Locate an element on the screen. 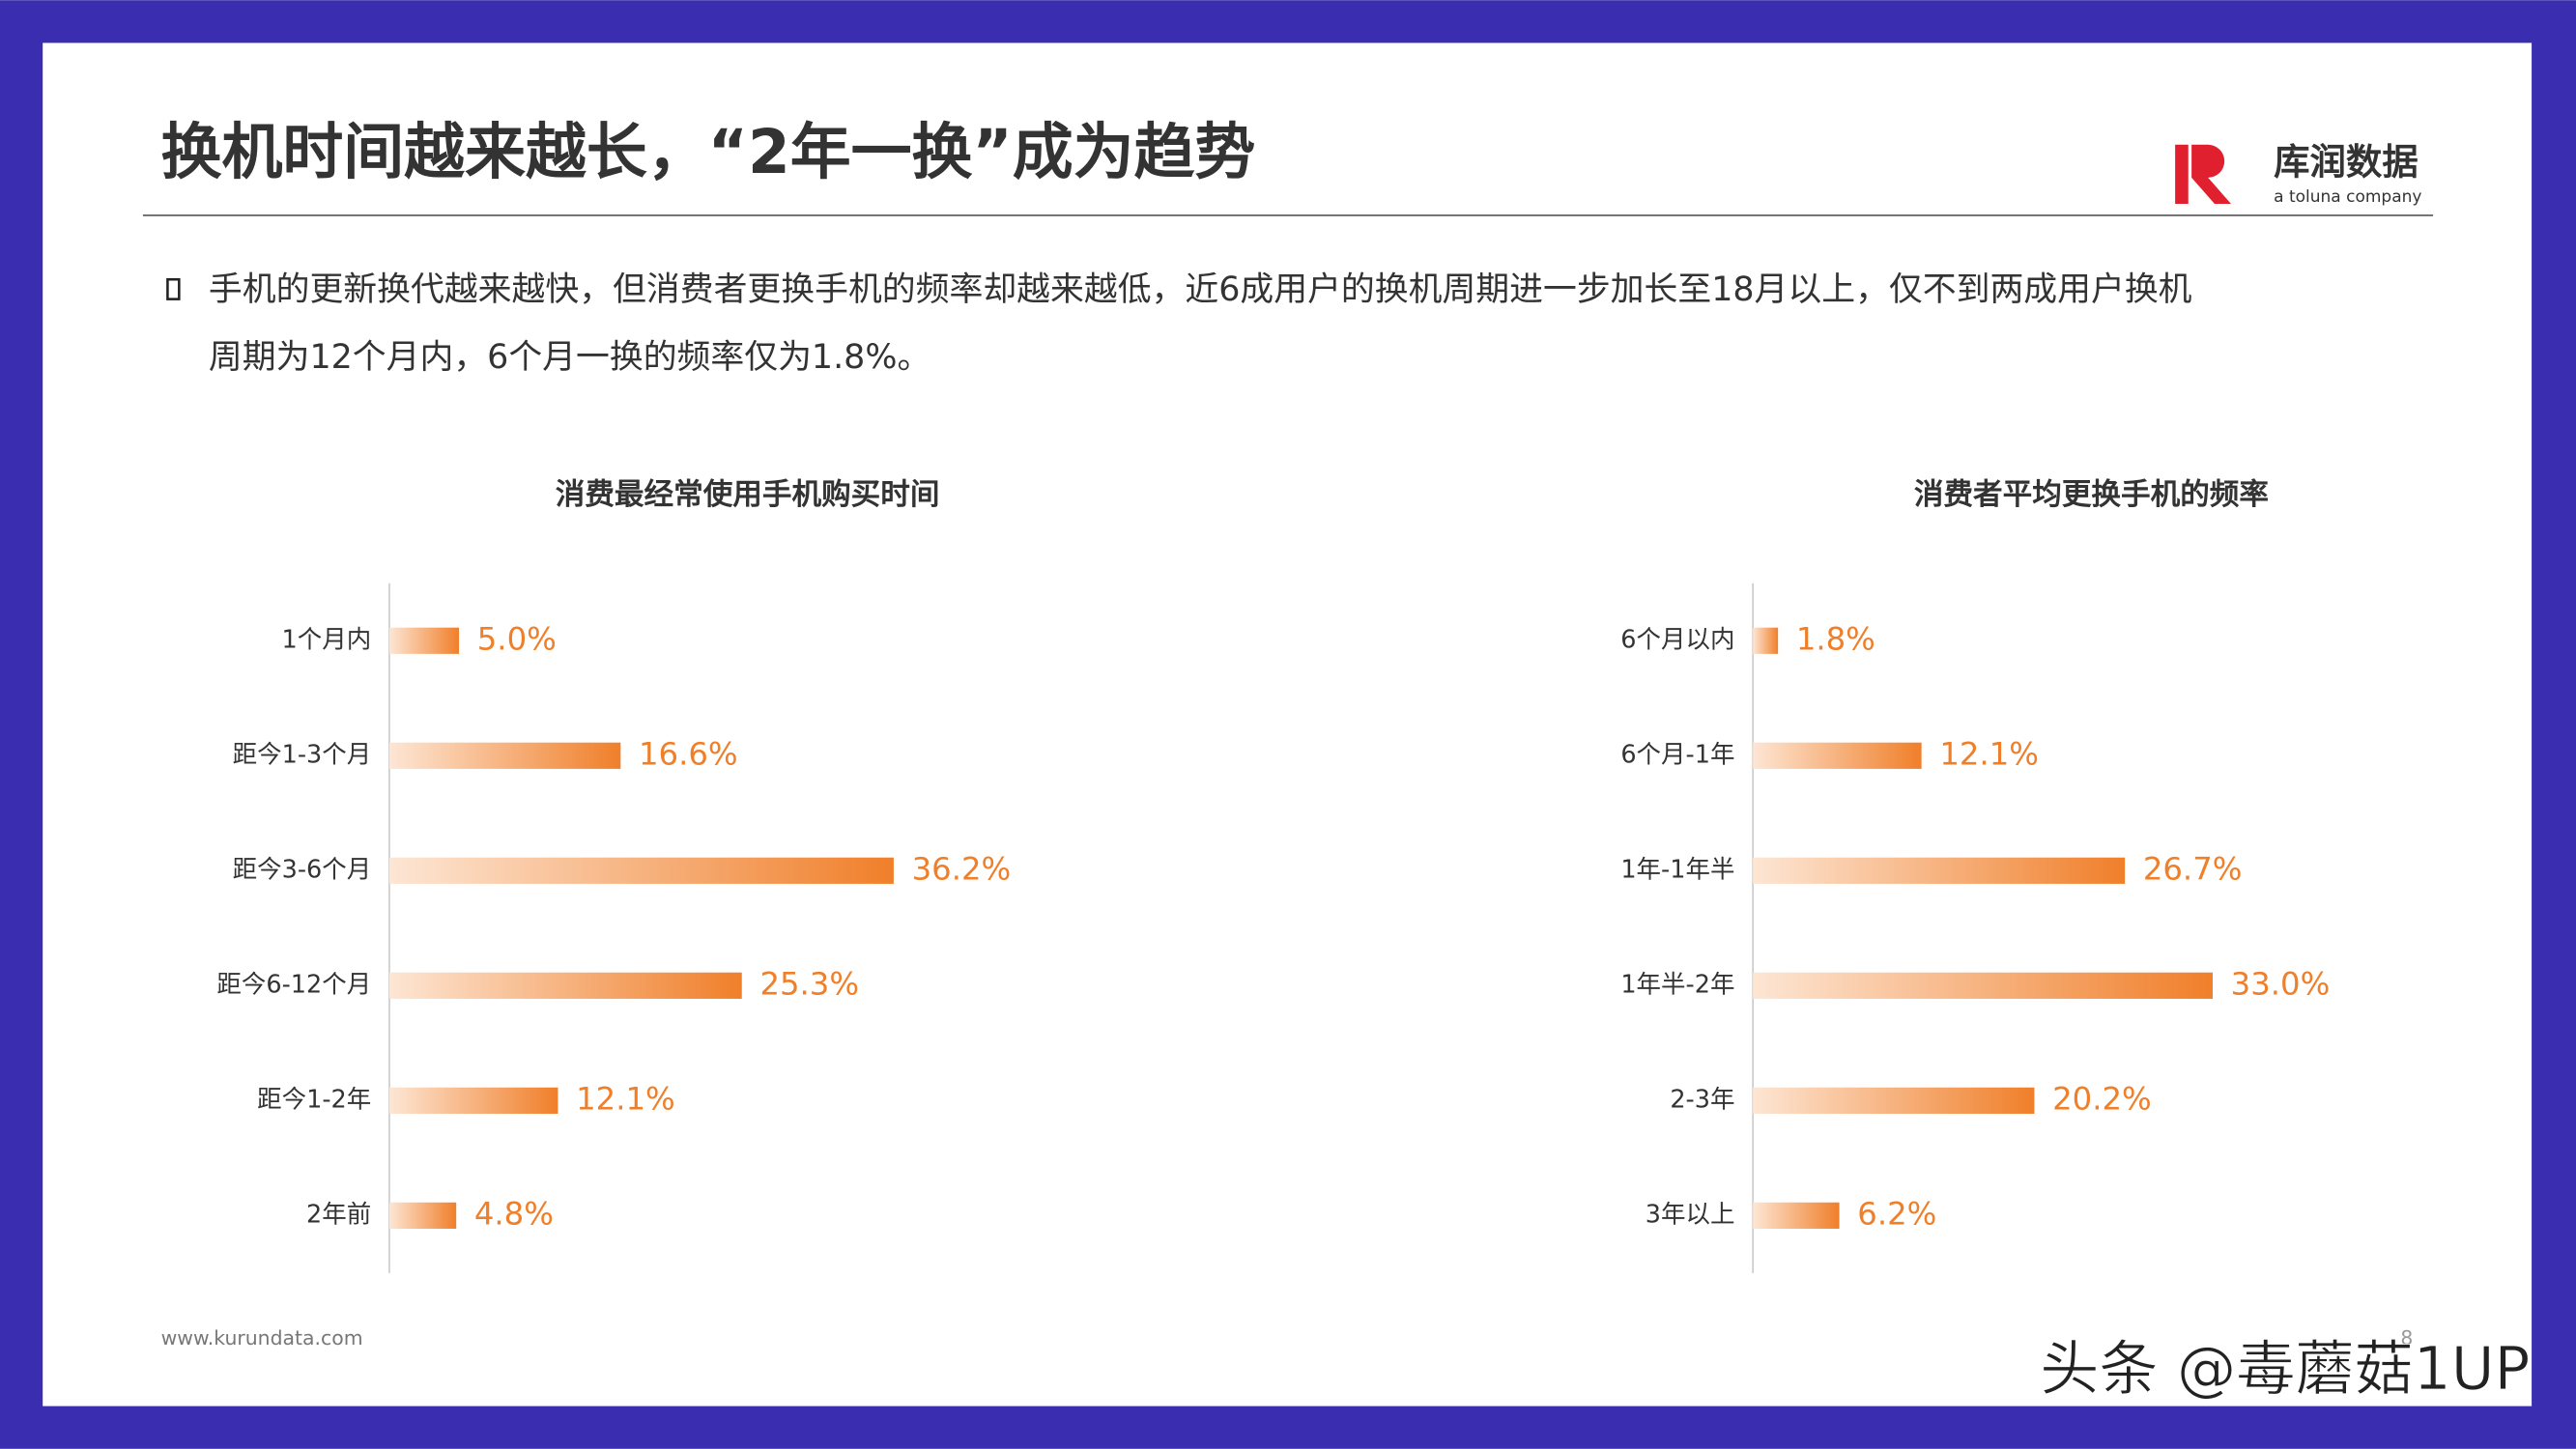  bullet-text: 周期为12个月内，6个月一换的频率仅为1.8%。 is located at coordinates (570, 357).